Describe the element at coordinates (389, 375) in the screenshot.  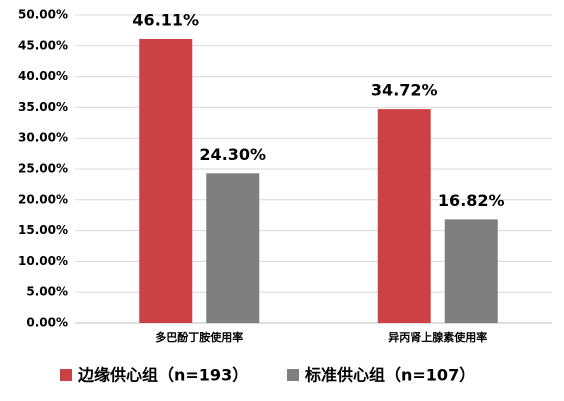
I see `legend-label: 标准供心组（n=107）` at that location.